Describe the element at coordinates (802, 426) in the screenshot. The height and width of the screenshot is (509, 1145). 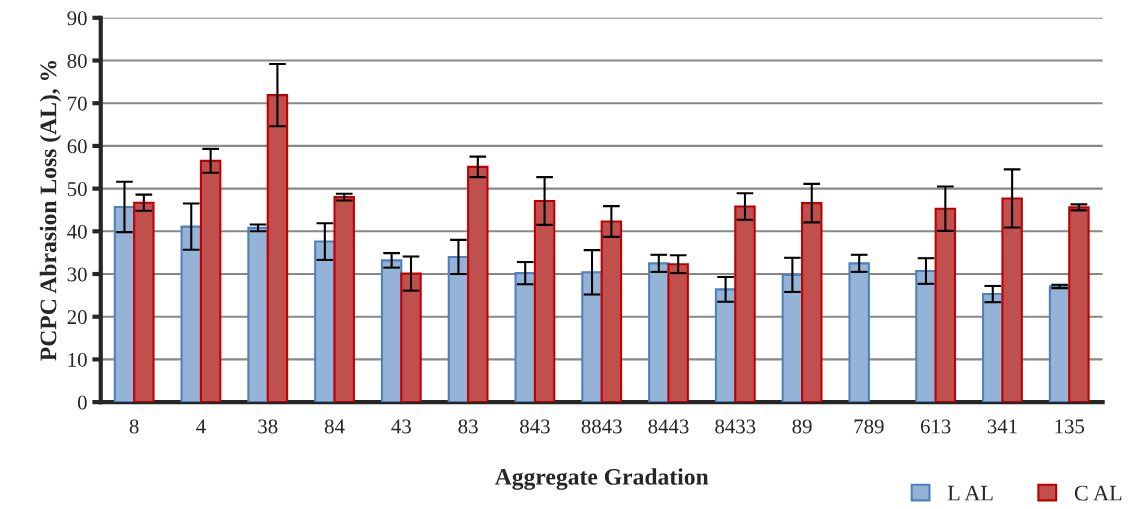
I see `x-tick-label: 89` at that location.